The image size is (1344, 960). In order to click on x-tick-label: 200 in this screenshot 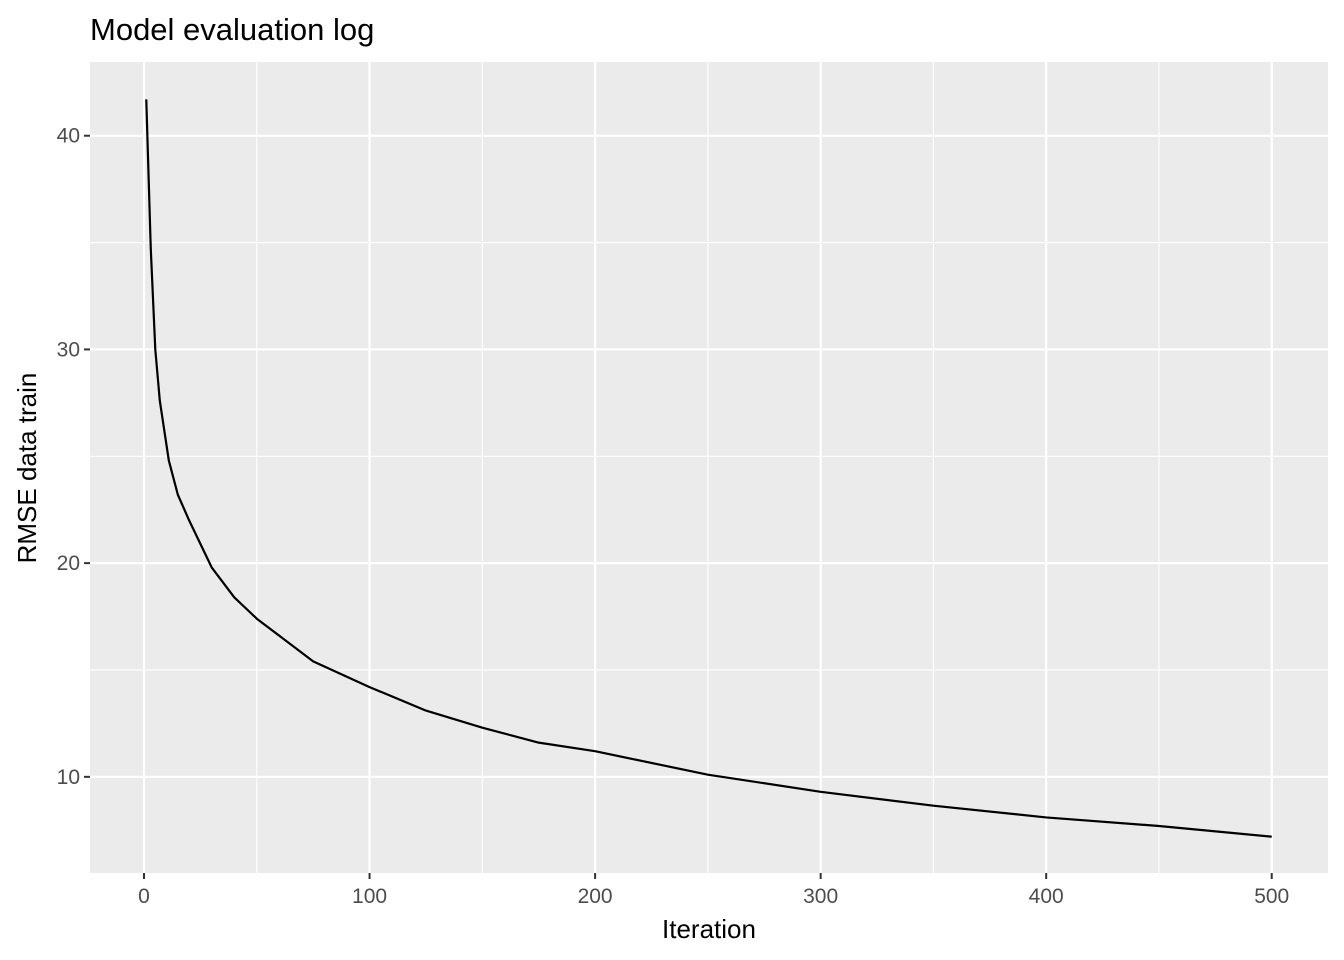, I will do `click(595, 896)`.